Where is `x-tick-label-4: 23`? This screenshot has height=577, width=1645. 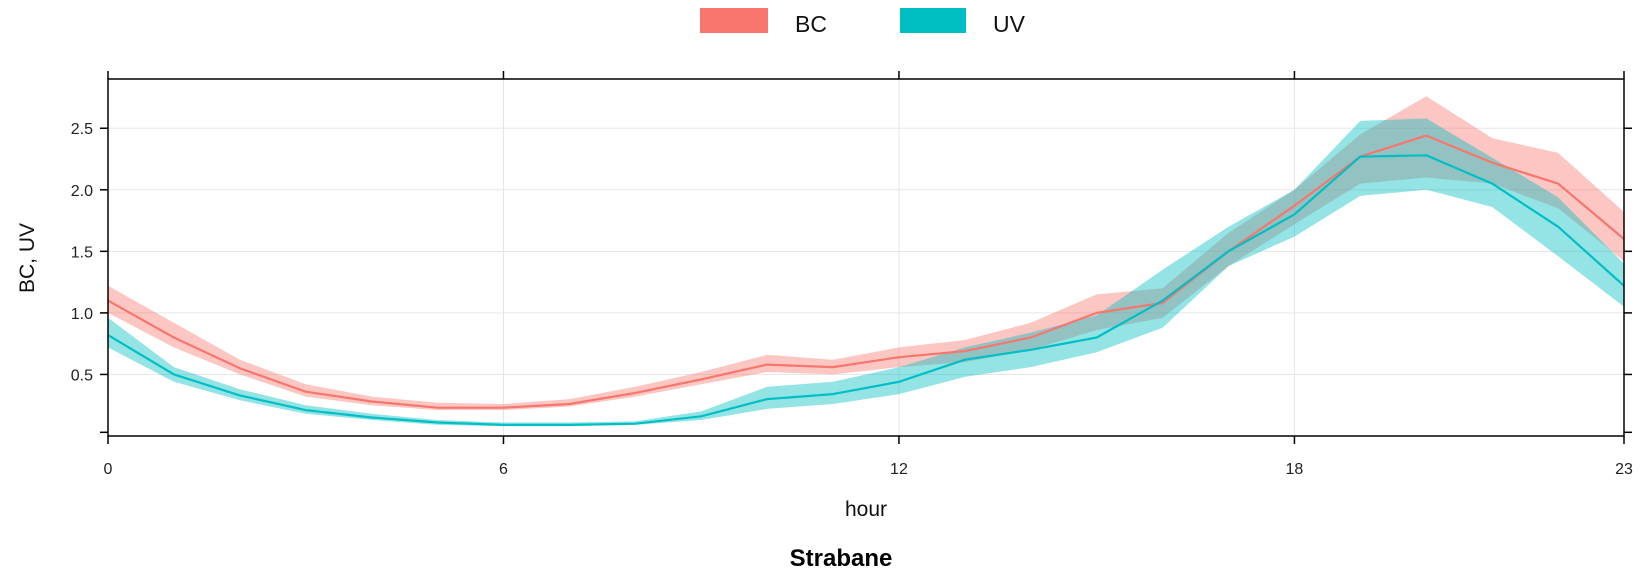
x-tick-label-4: 23 is located at coordinates (1624, 469).